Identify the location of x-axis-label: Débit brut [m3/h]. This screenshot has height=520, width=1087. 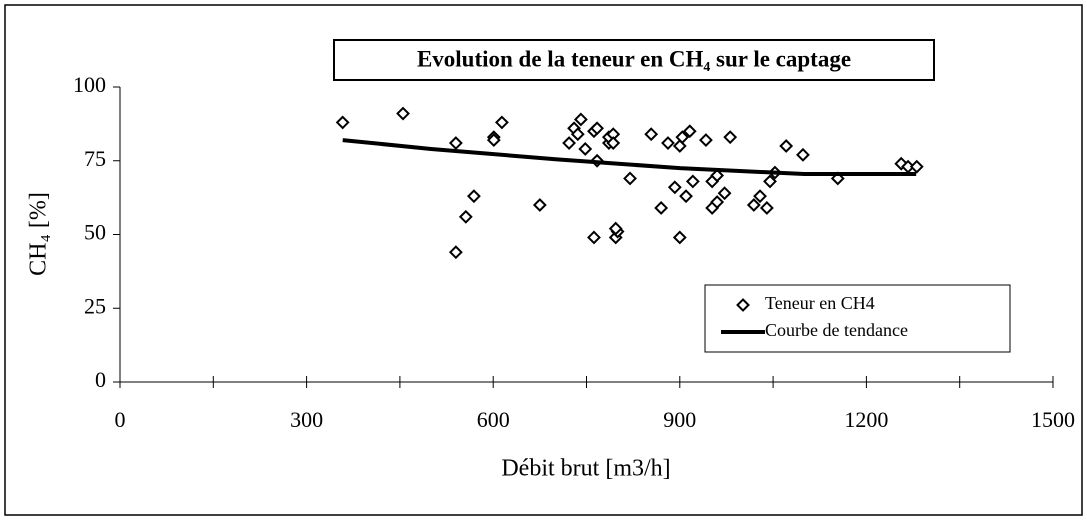
(585, 469).